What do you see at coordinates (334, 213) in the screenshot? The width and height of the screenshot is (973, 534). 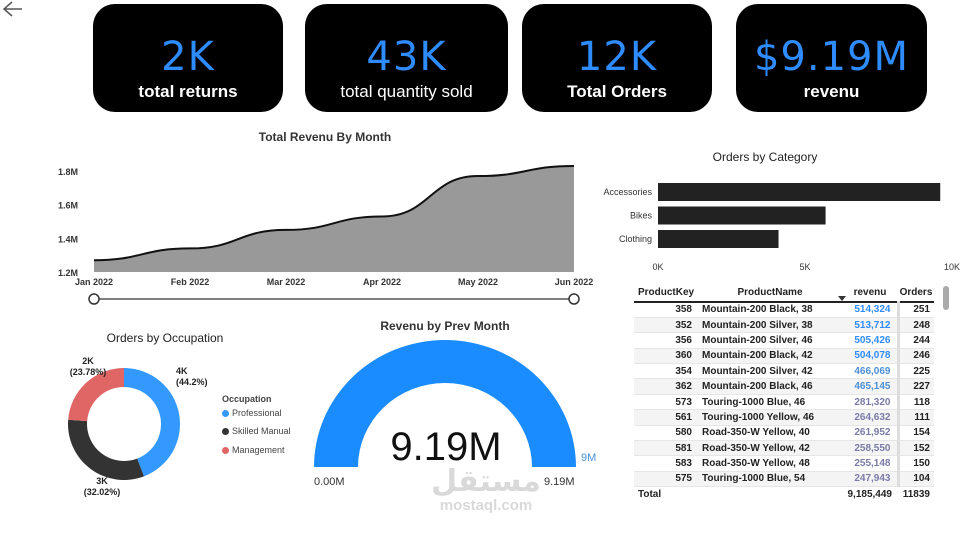 I see `area-line` at bounding box center [334, 213].